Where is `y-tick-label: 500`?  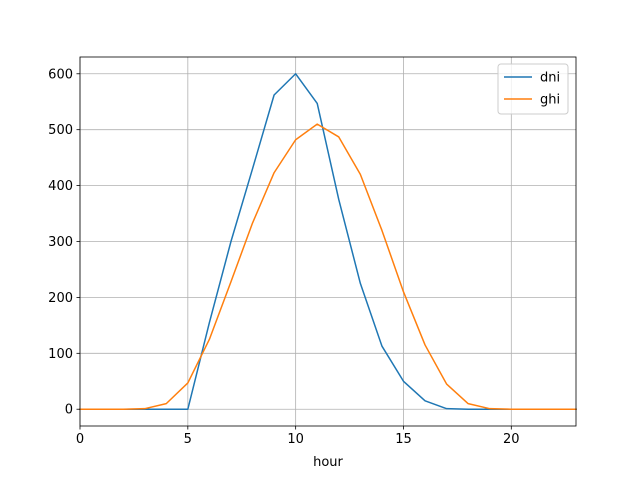 y-tick-label: 500 is located at coordinates (60, 130).